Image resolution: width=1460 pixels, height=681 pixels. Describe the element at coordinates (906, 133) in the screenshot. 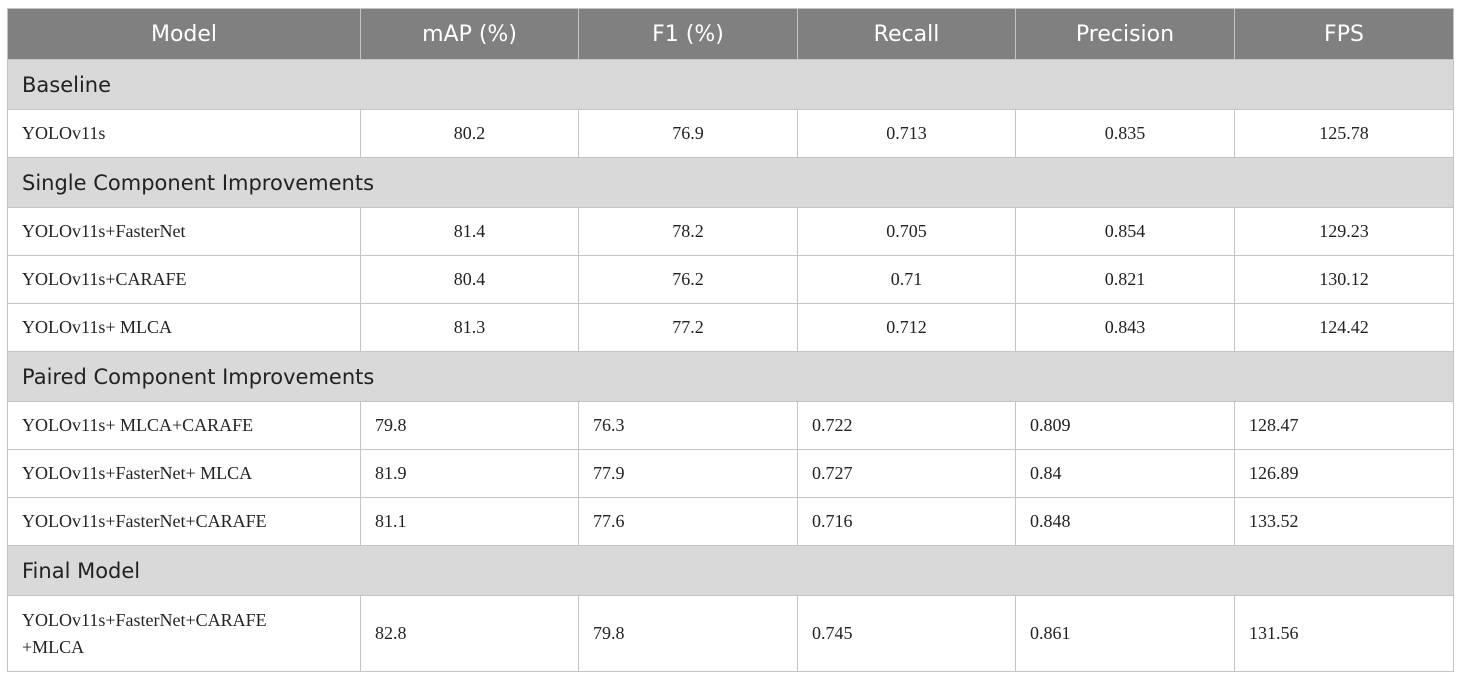

I see `value-cell: 0.713` at that location.